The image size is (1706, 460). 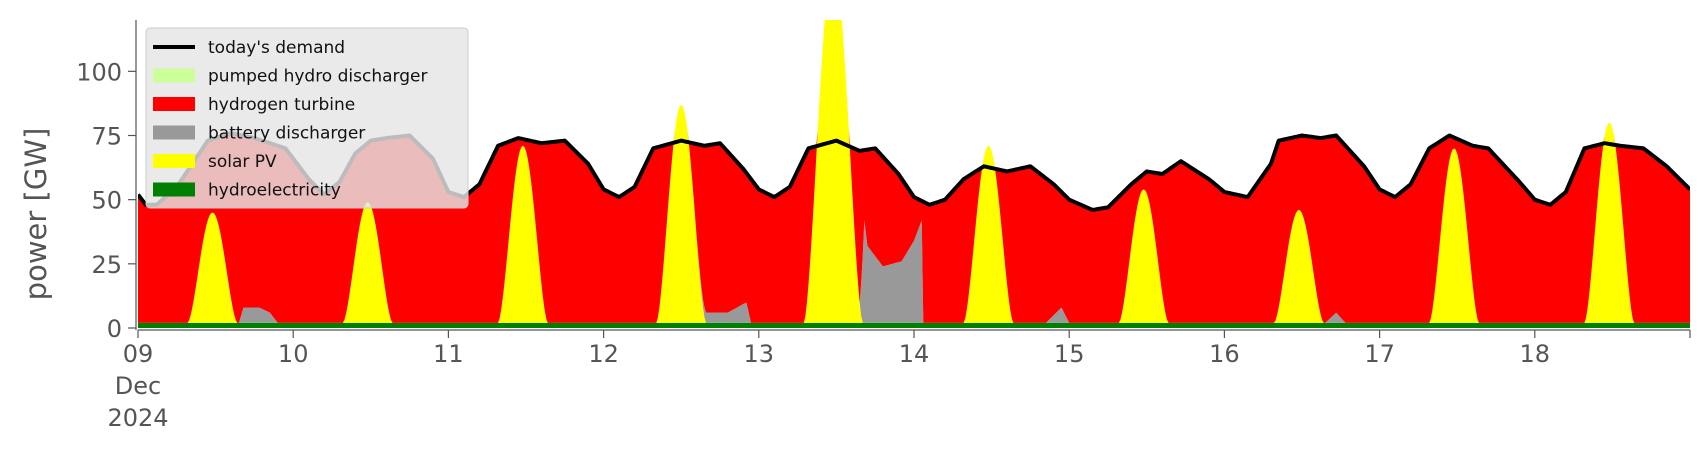 I want to click on legend-label: today's demand, so click(x=276, y=48).